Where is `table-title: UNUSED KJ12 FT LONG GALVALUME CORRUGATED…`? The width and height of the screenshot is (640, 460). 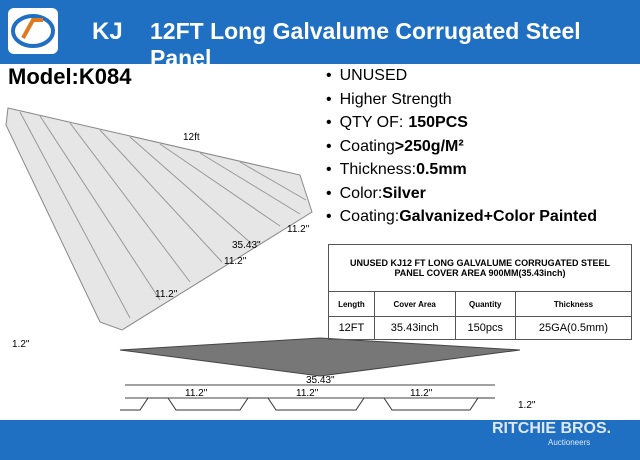
table-title: UNUSED KJ12 FT LONG GALVALUME CORRUGATED… is located at coordinates (480, 268).